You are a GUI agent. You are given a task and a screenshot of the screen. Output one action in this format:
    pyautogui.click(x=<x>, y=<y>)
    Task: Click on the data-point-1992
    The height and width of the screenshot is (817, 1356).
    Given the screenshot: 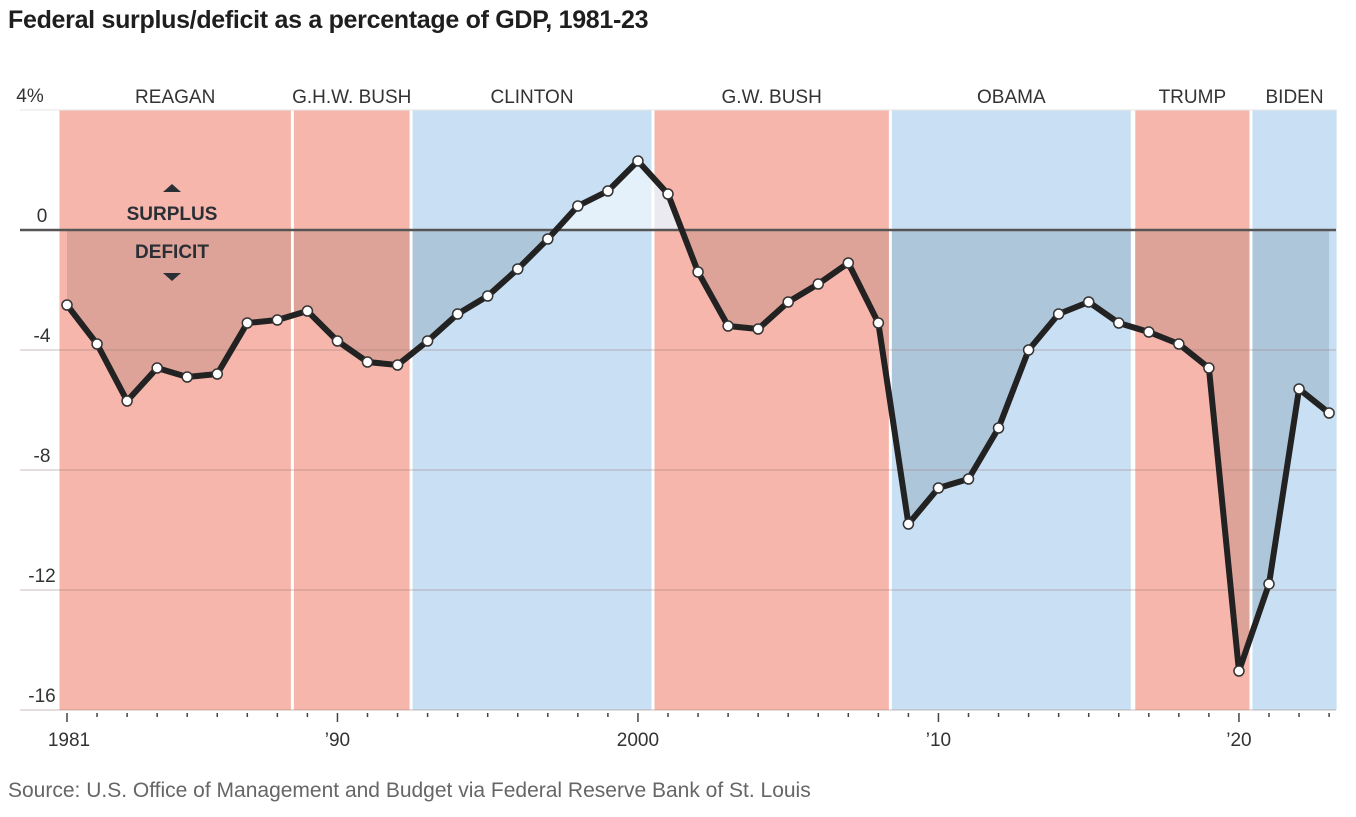 What is the action you would take?
    pyautogui.click(x=397, y=365)
    